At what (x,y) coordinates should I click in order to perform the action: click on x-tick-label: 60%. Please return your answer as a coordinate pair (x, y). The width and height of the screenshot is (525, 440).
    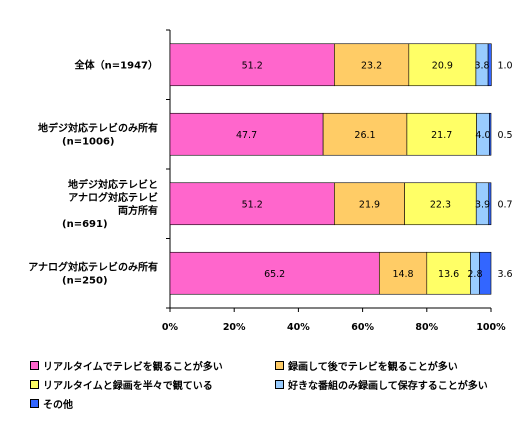
    Looking at the image, I should click on (362, 327).